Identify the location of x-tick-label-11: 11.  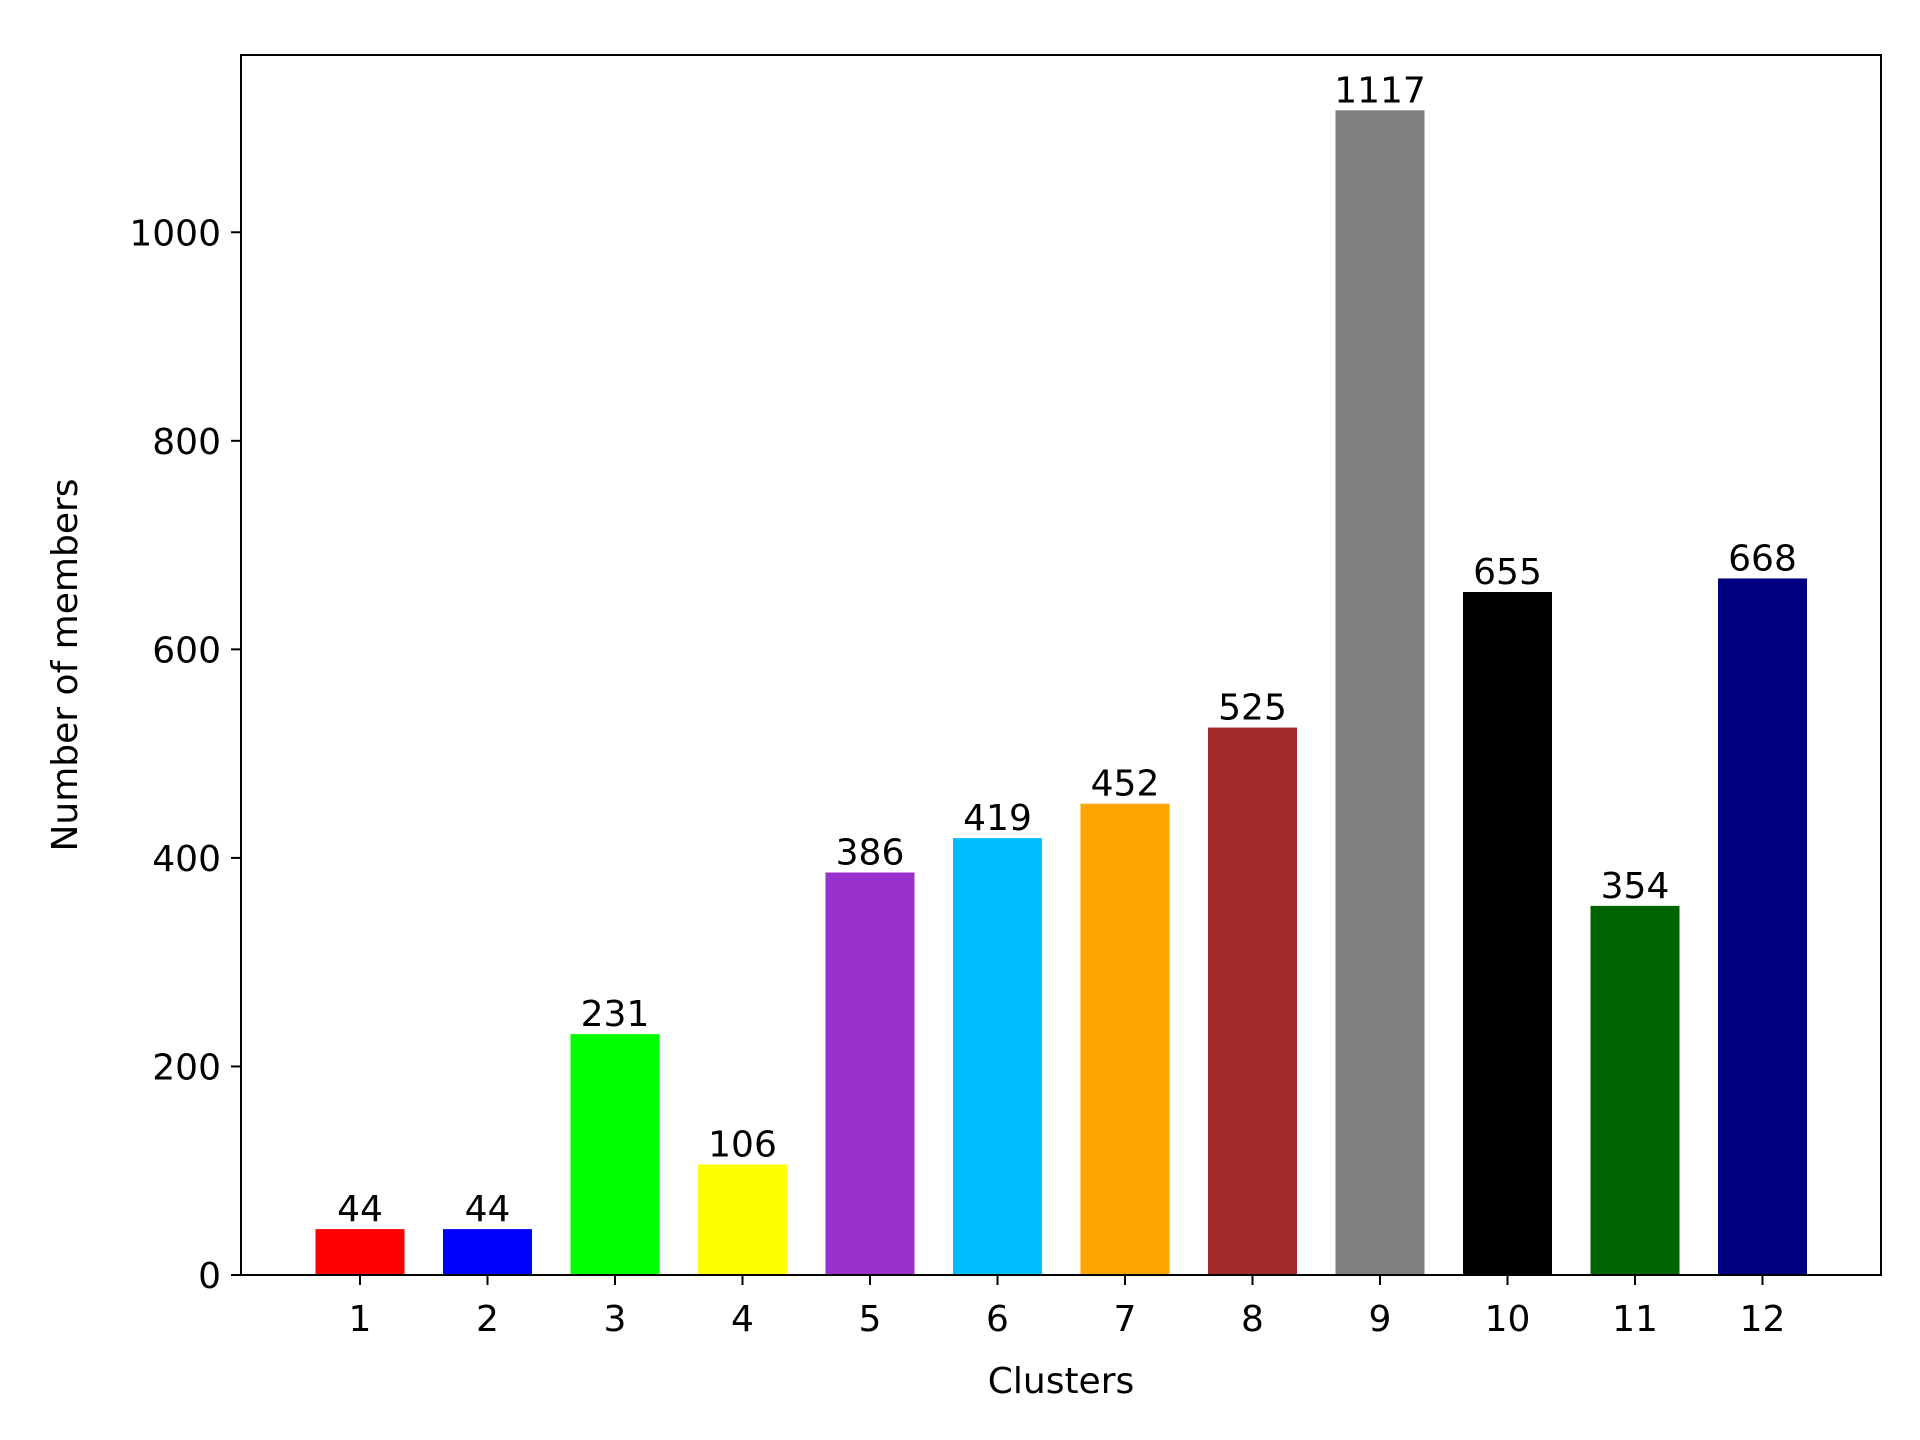
(1635, 1319).